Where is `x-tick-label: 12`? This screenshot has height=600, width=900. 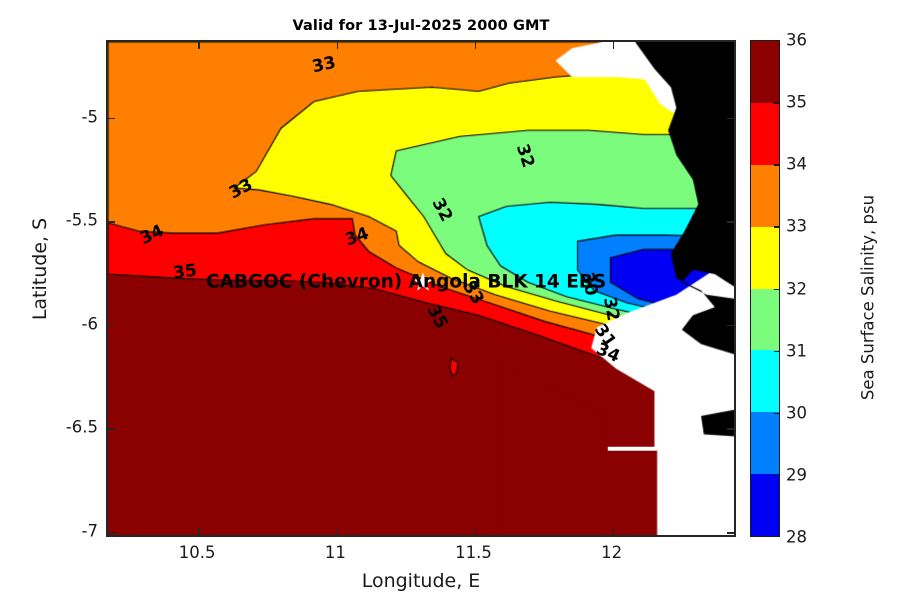
x-tick-label: 12 is located at coordinates (612, 552).